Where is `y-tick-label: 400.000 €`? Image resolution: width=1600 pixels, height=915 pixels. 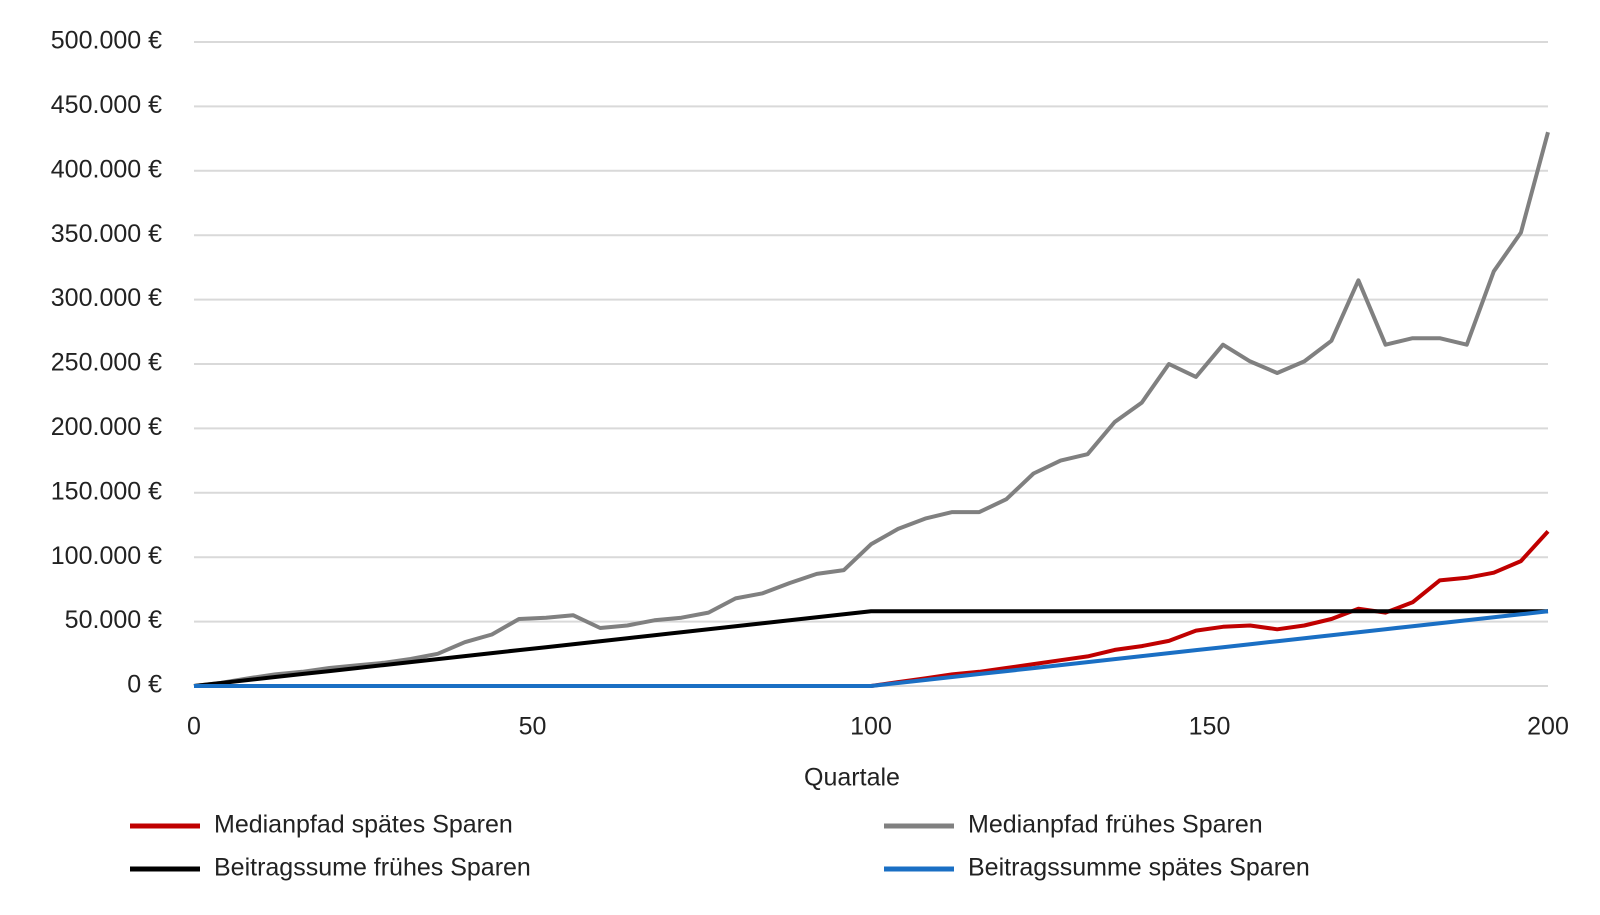
y-tick-label: 400.000 € is located at coordinates (106, 169).